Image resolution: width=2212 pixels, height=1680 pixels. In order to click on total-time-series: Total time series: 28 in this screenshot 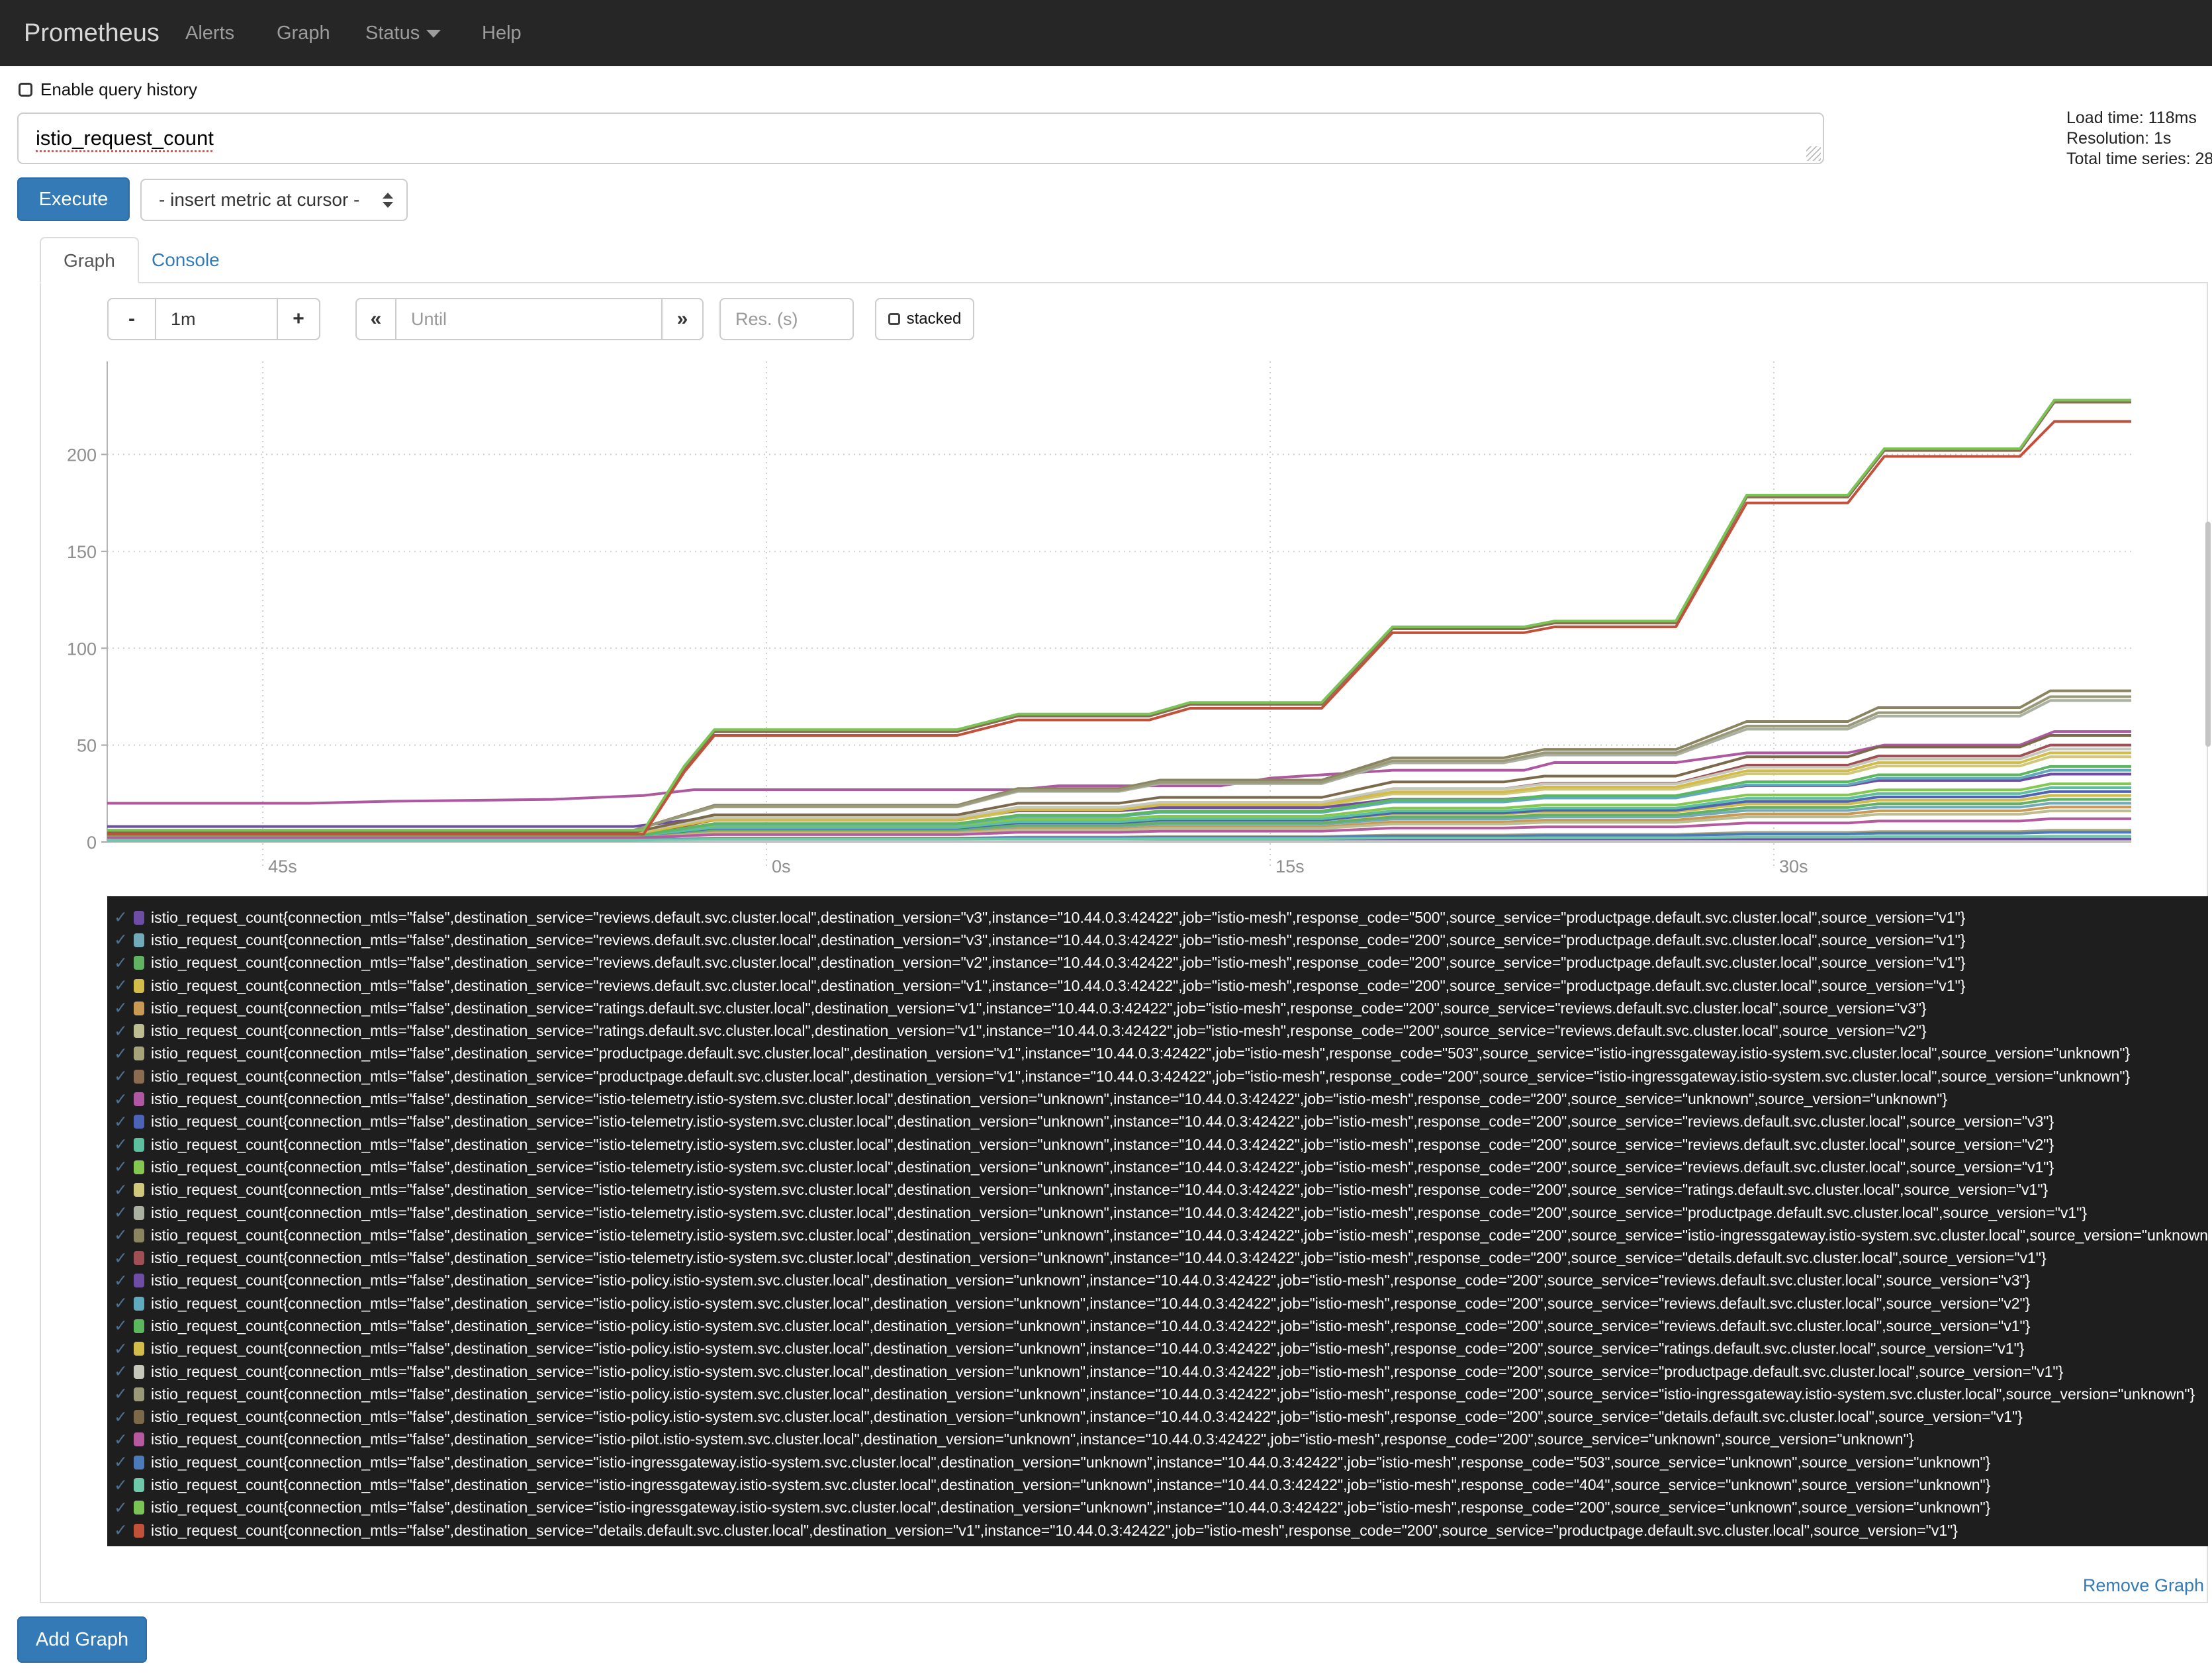, I will do `click(2139, 159)`.